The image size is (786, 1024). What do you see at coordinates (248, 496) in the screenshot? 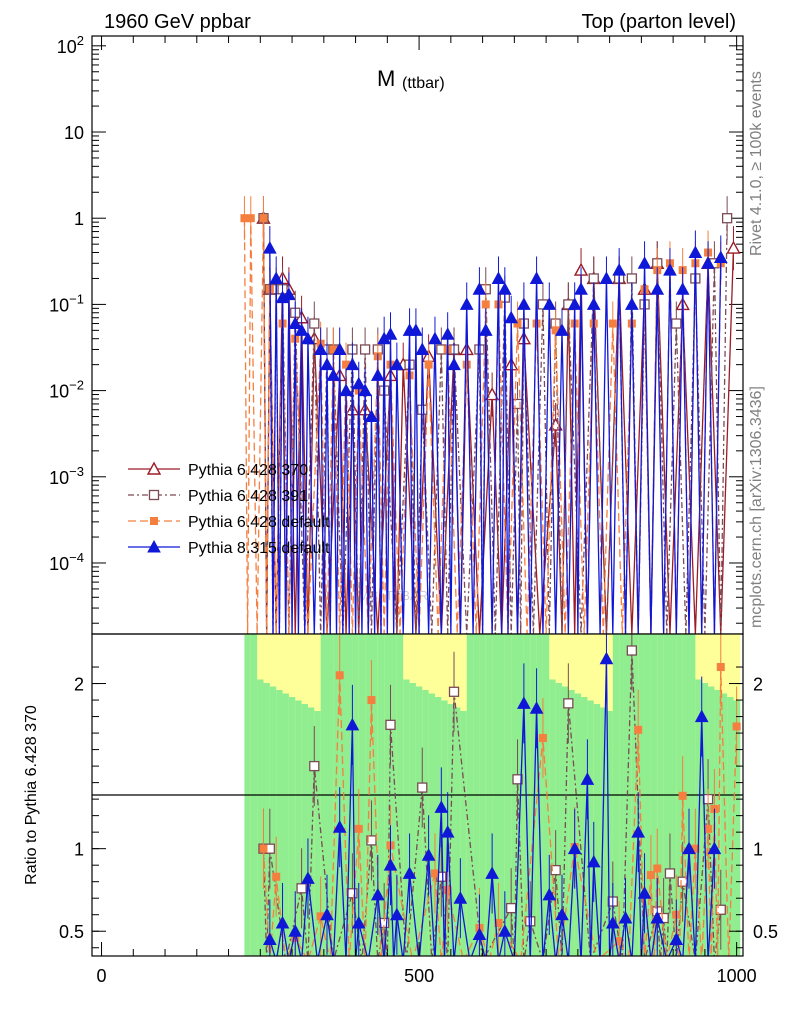
I see `legend-label: Pythia 6.428 391` at bounding box center [248, 496].